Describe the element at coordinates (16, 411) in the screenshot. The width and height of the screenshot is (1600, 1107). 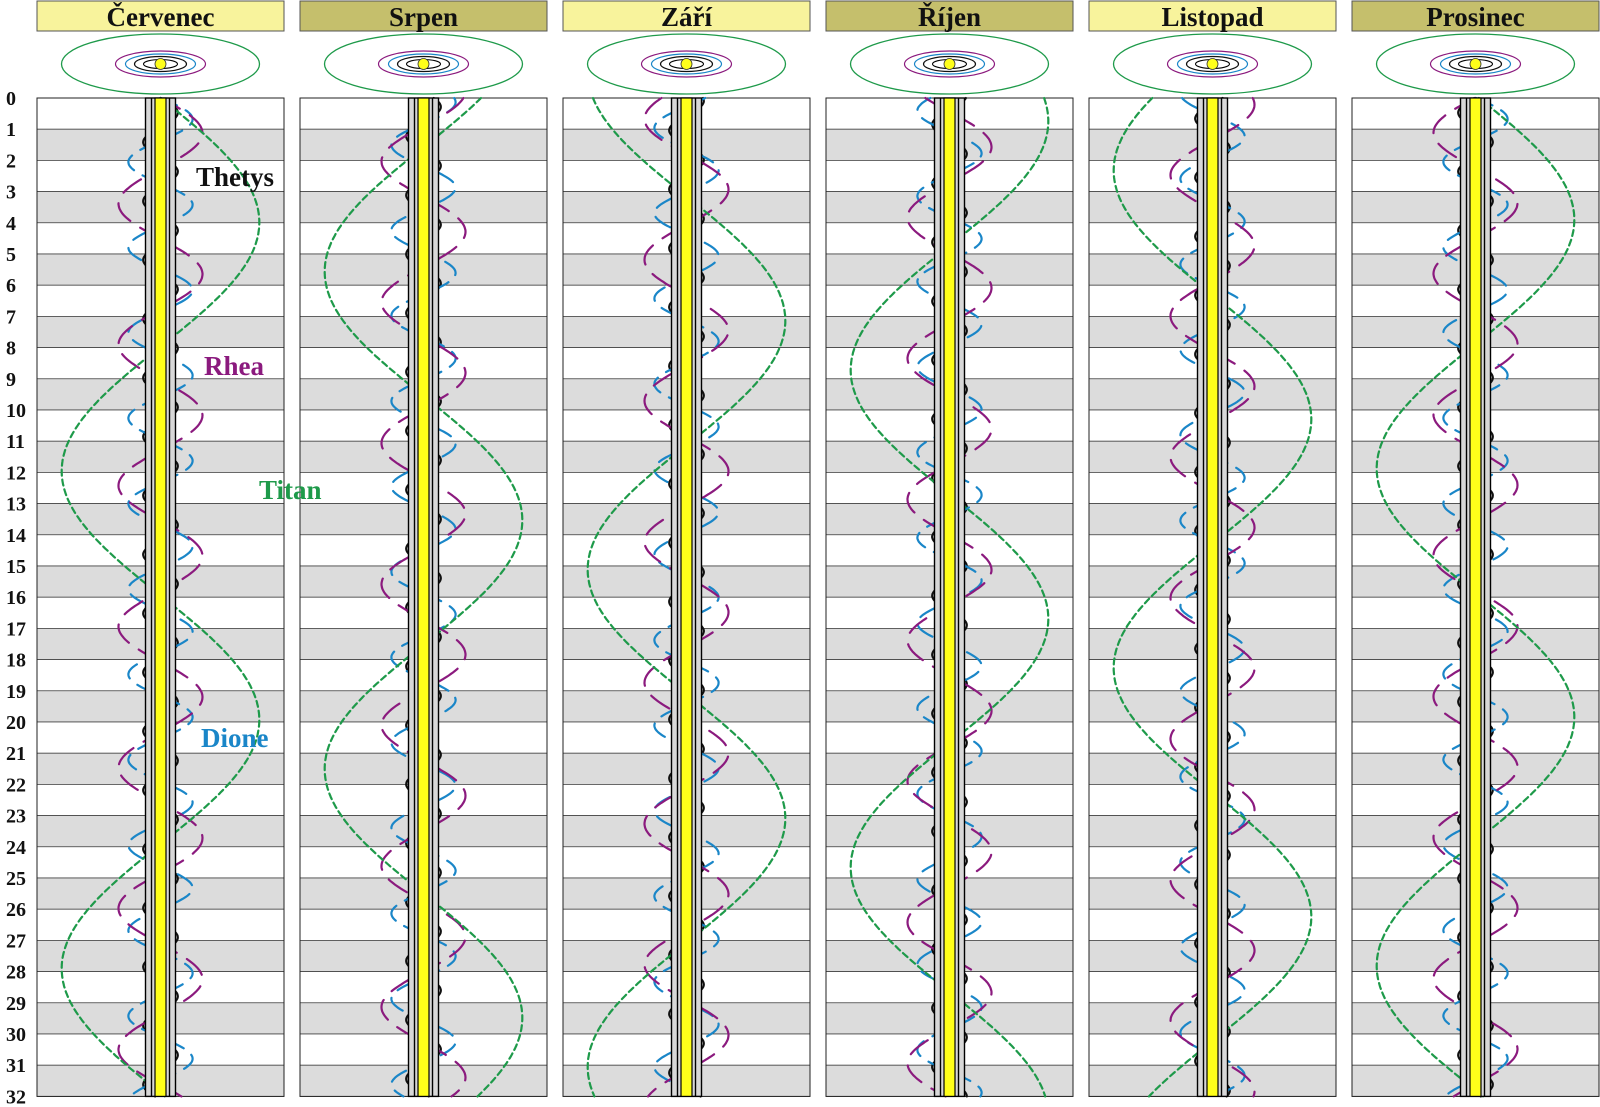
I see `day-label-10: 10` at that location.